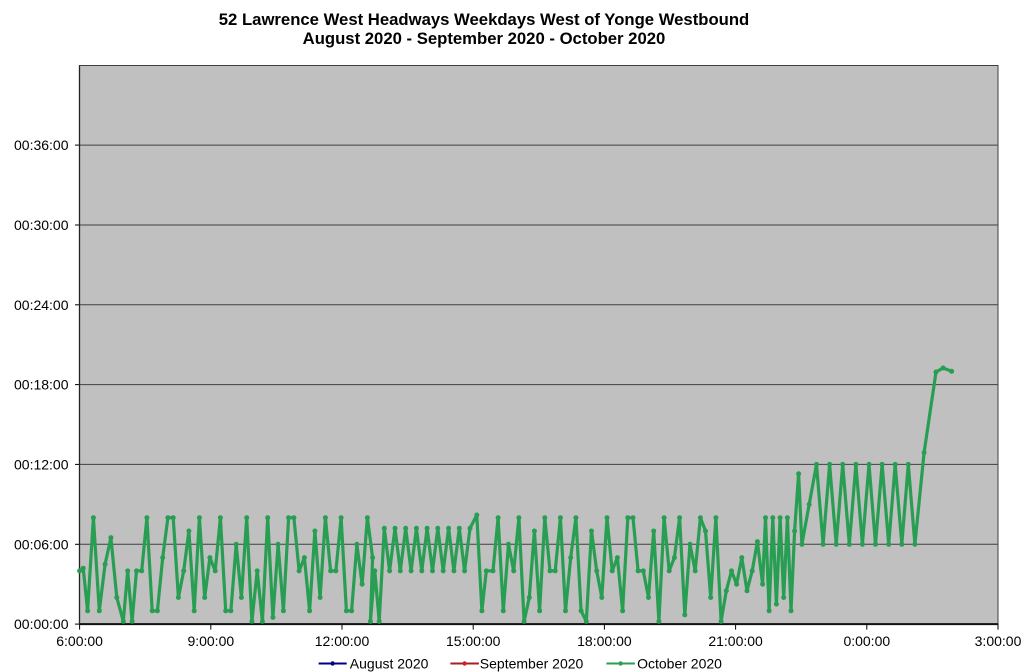  I want to click on svg-text: August 2020, so click(389, 664).